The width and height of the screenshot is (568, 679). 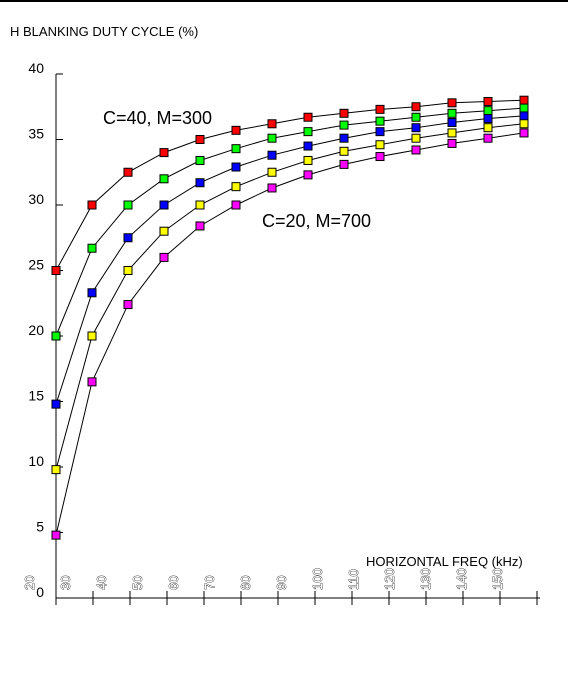 I want to click on y-tick-label: 40, so click(x=36, y=68).